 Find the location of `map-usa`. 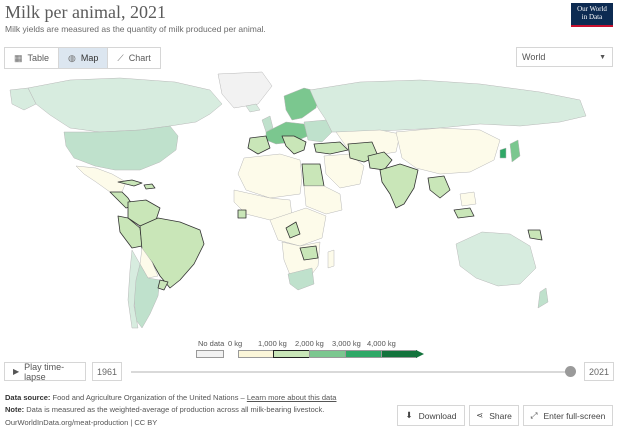

map-usa is located at coordinates (121, 148).